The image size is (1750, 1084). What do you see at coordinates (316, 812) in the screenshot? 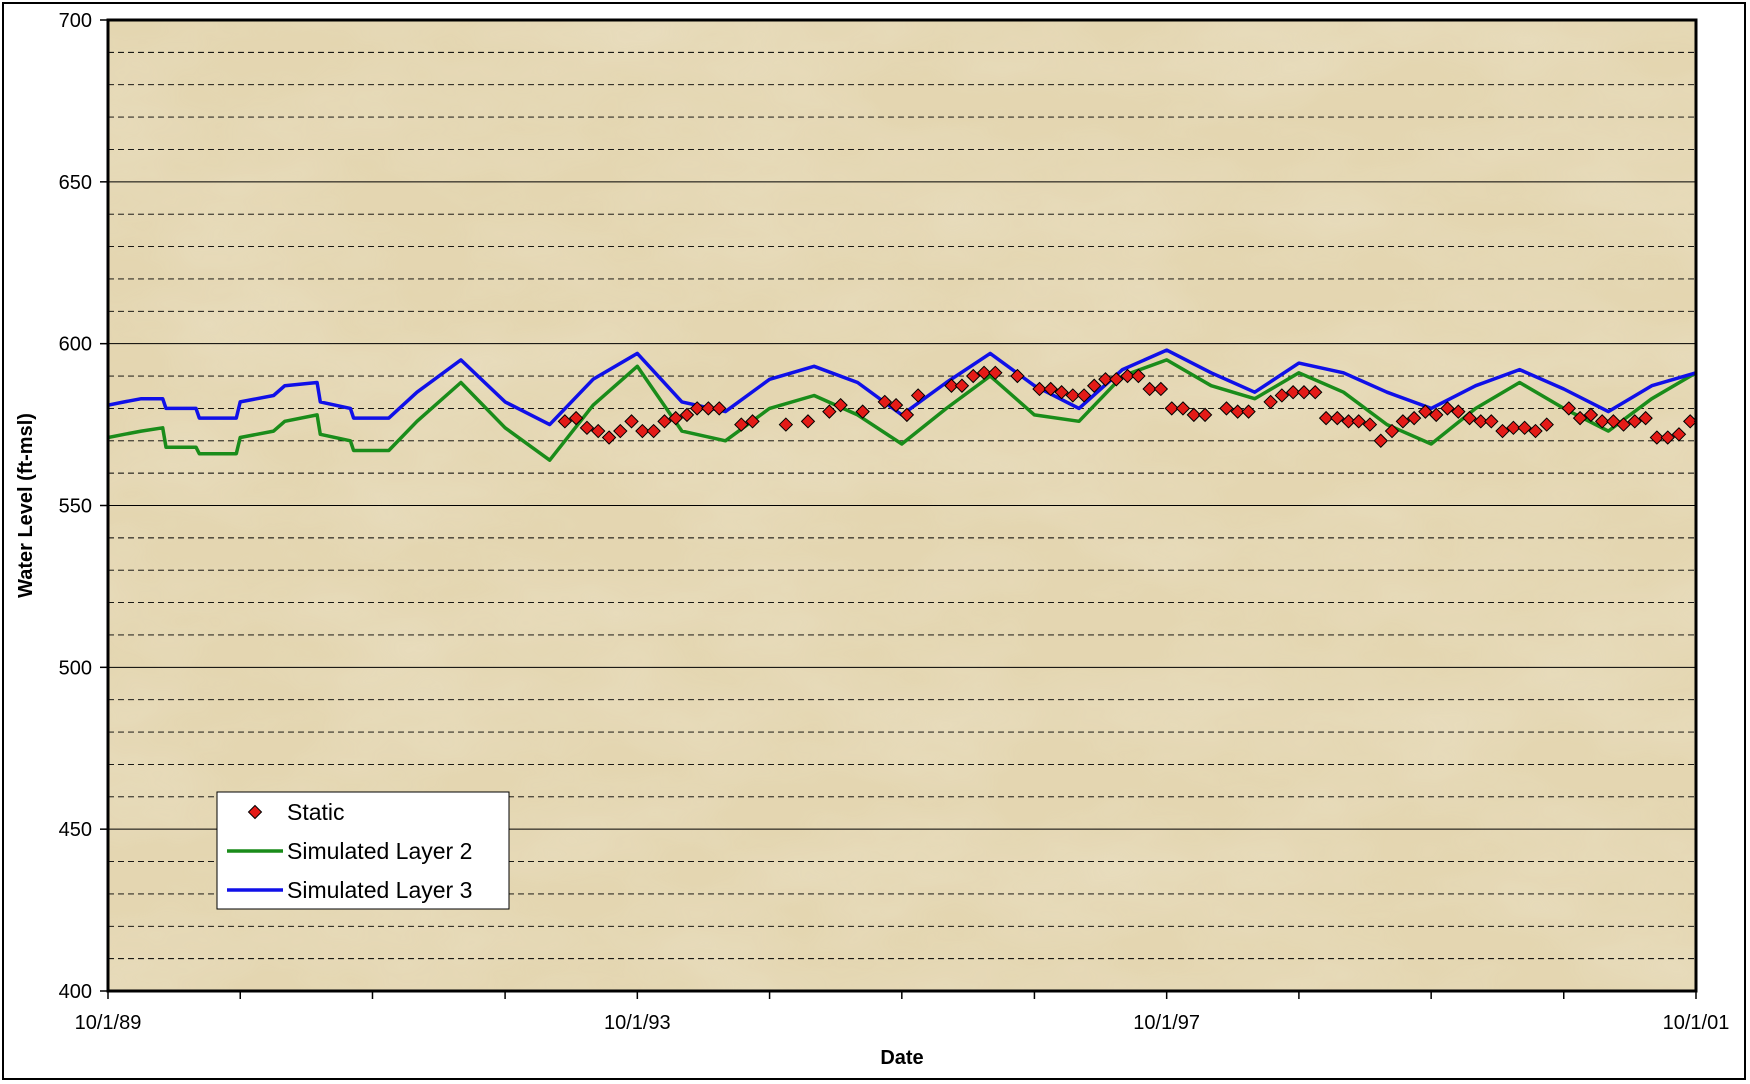
I see `legend-label: Static` at bounding box center [316, 812].